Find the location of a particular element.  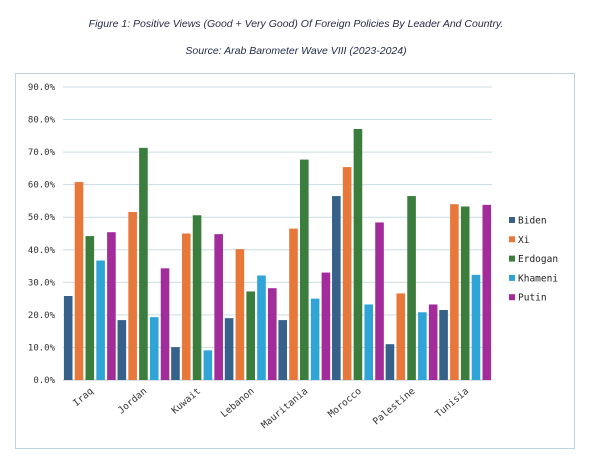

y-tick-label: 0.0% is located at coordinates (44, 381).